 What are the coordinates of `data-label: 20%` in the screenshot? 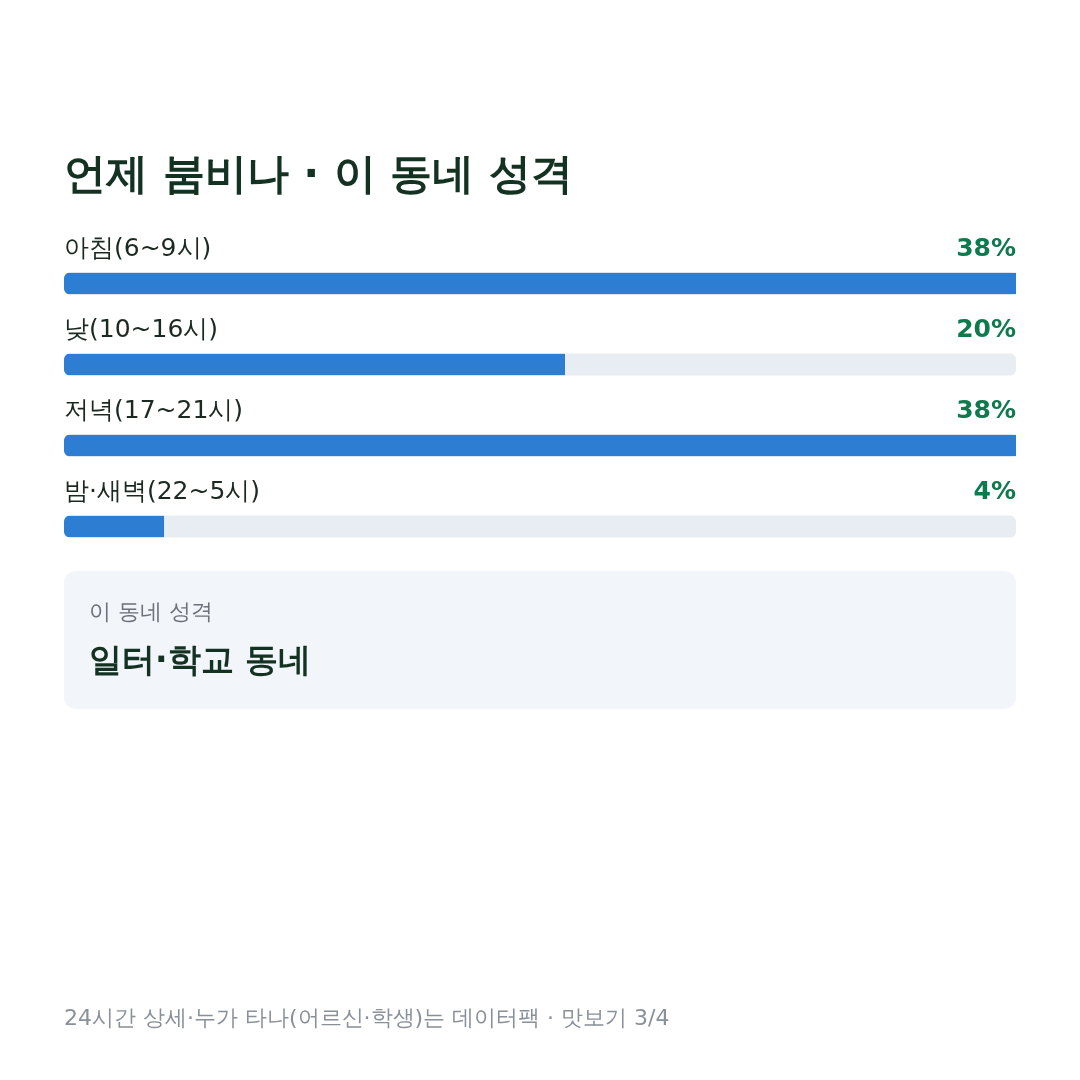 It's located at (986, 328).